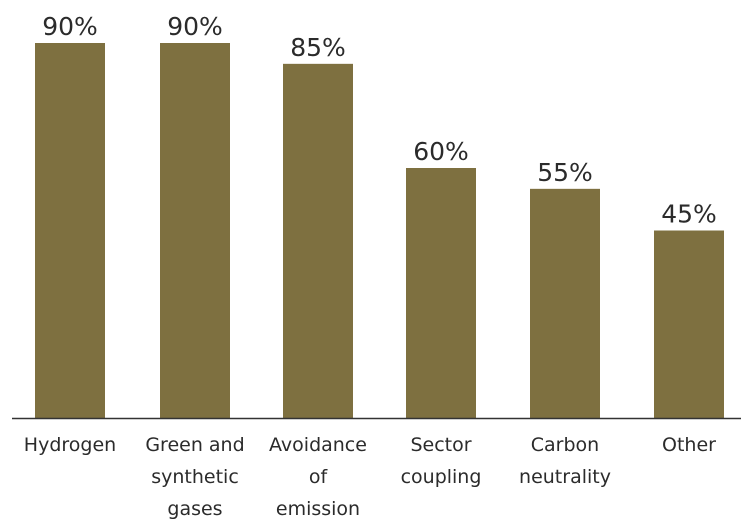 Image resolution: width=741 pixels, height=529 pixels. I want to click on value-label-3: 85%, so click(318, 47).